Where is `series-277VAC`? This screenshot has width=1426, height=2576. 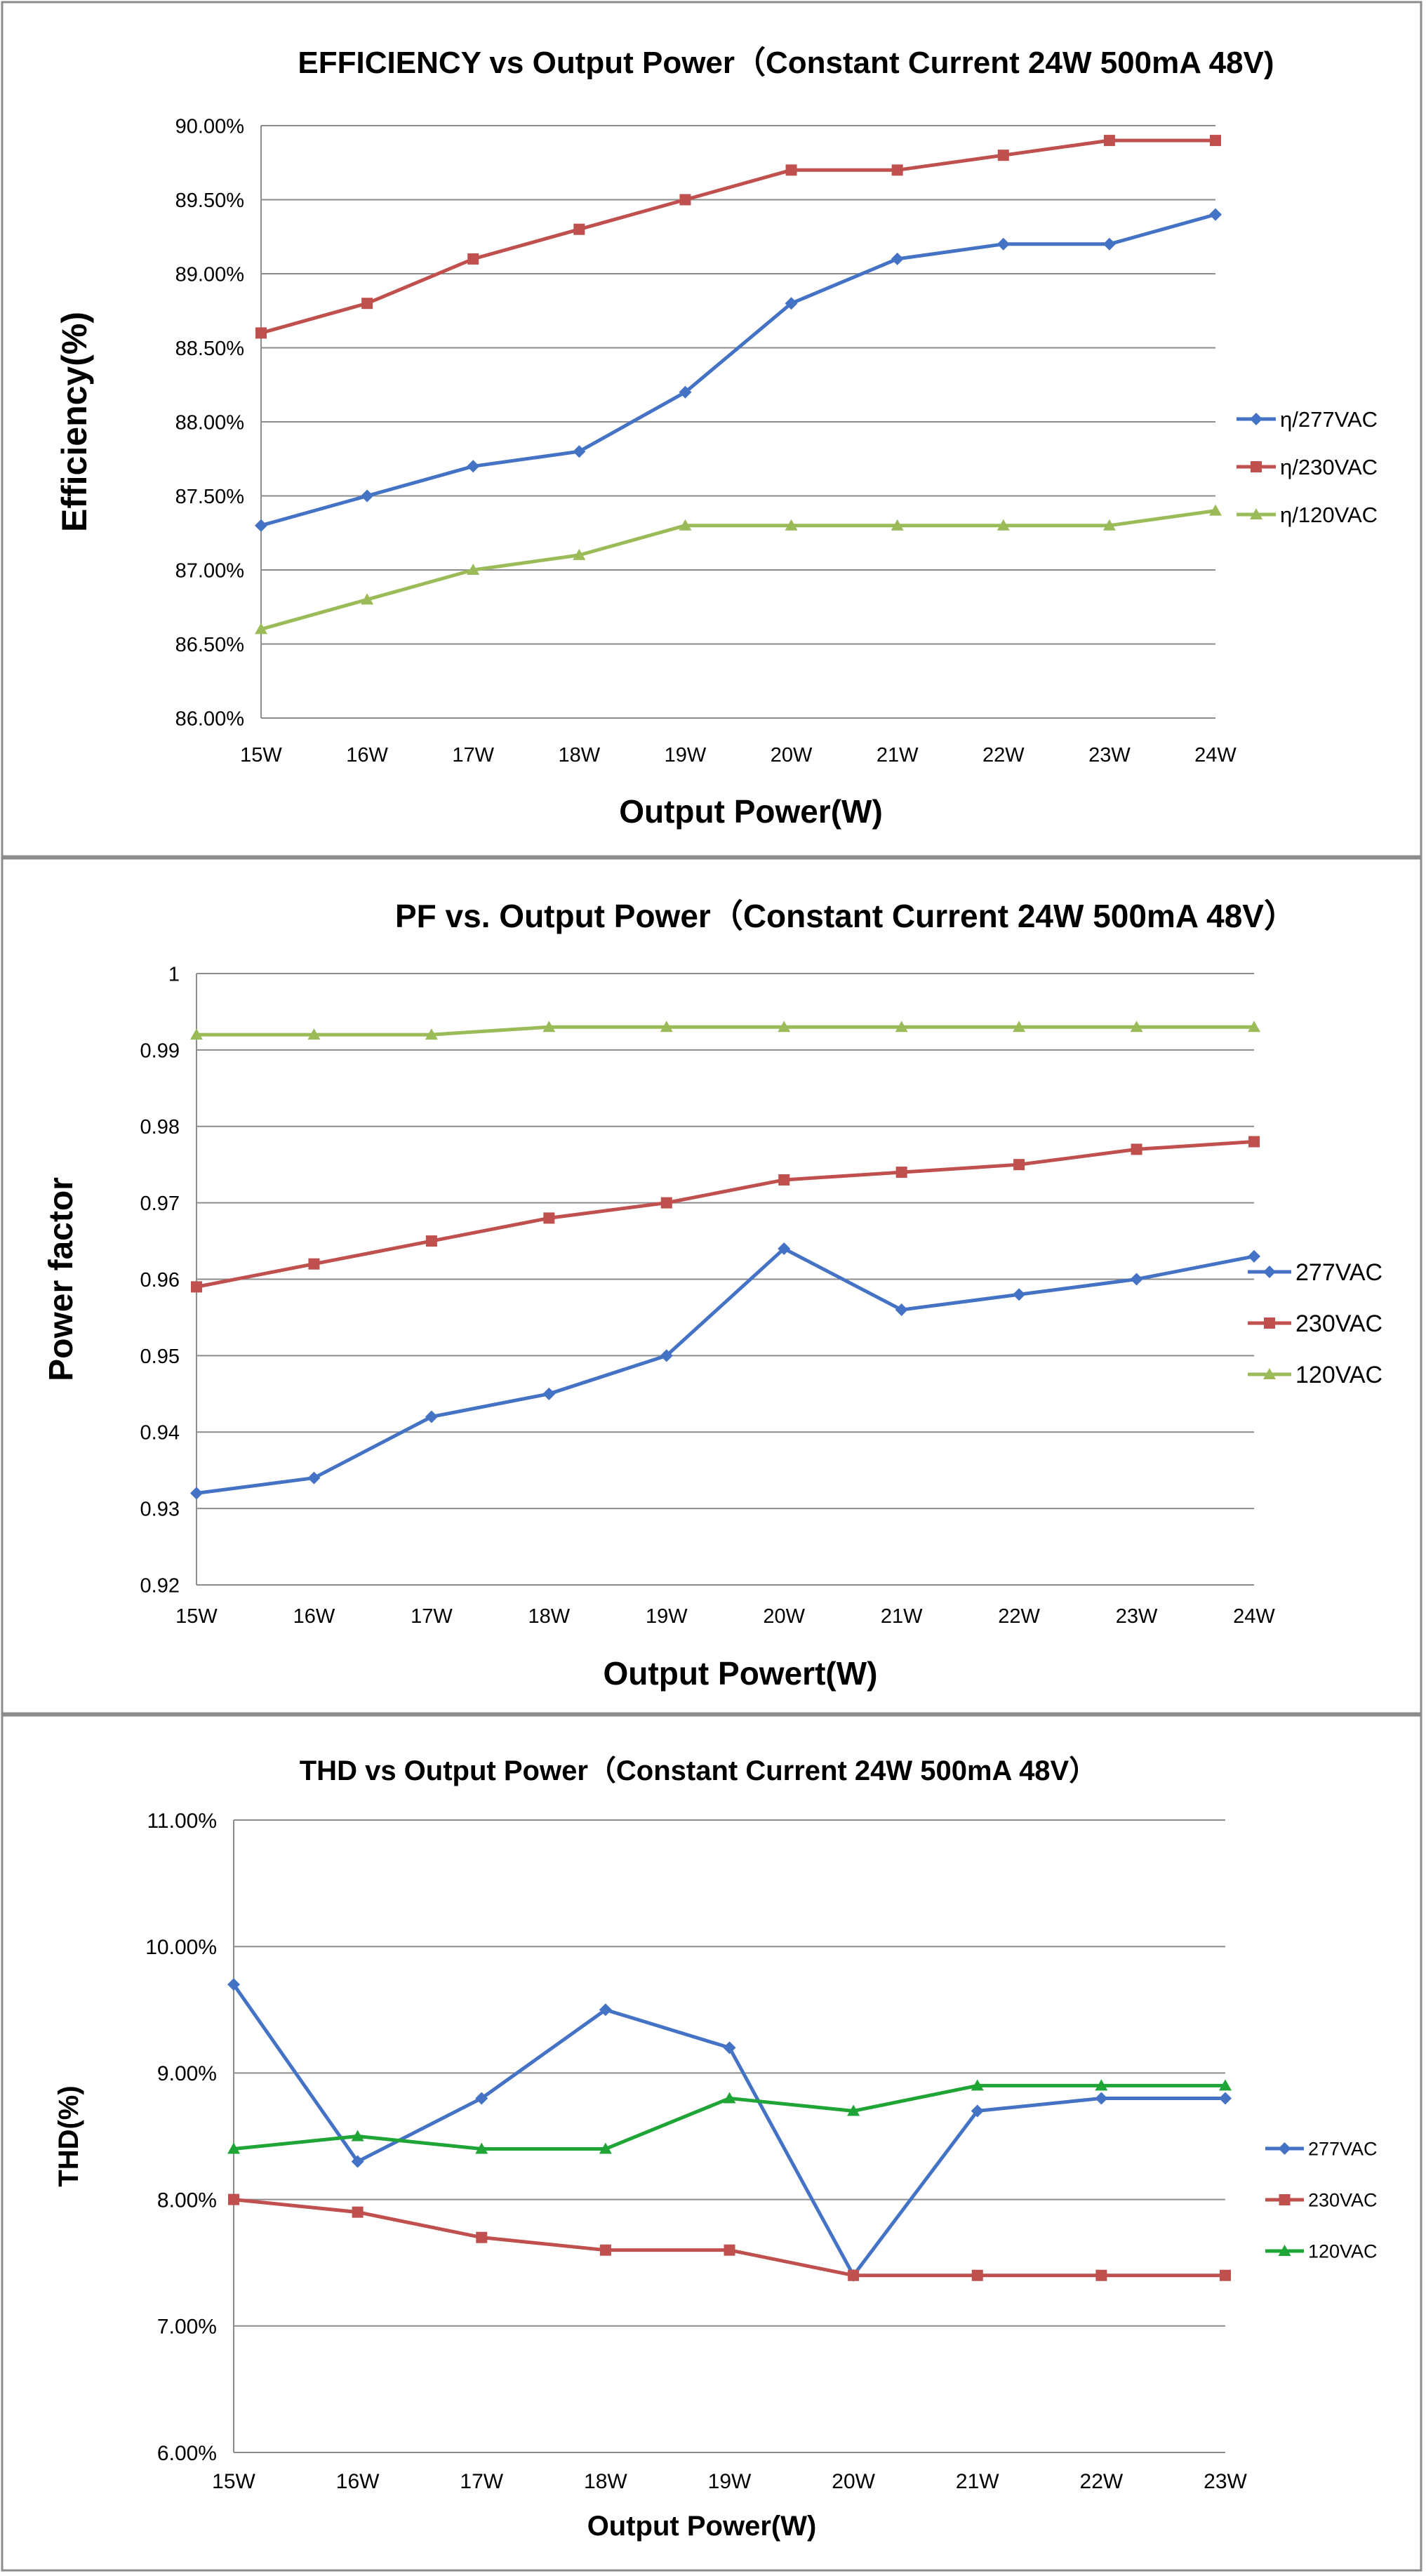 series-277VAC is located at coordinates (725, 1371).